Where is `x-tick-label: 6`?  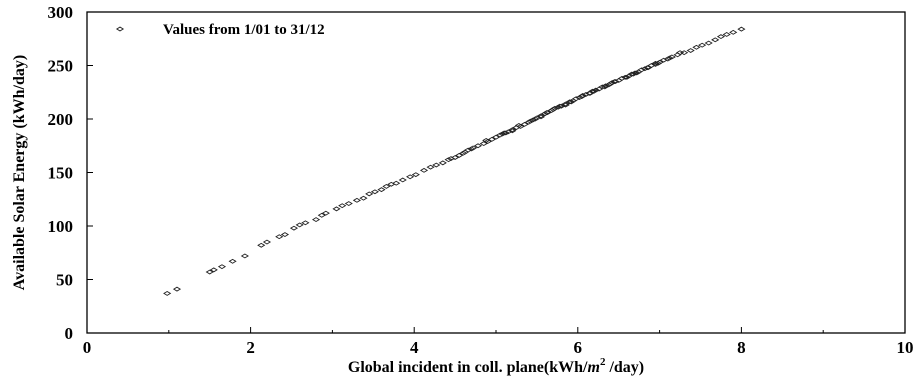 x-tick-label: 6 is located at coordinates (578, 347).